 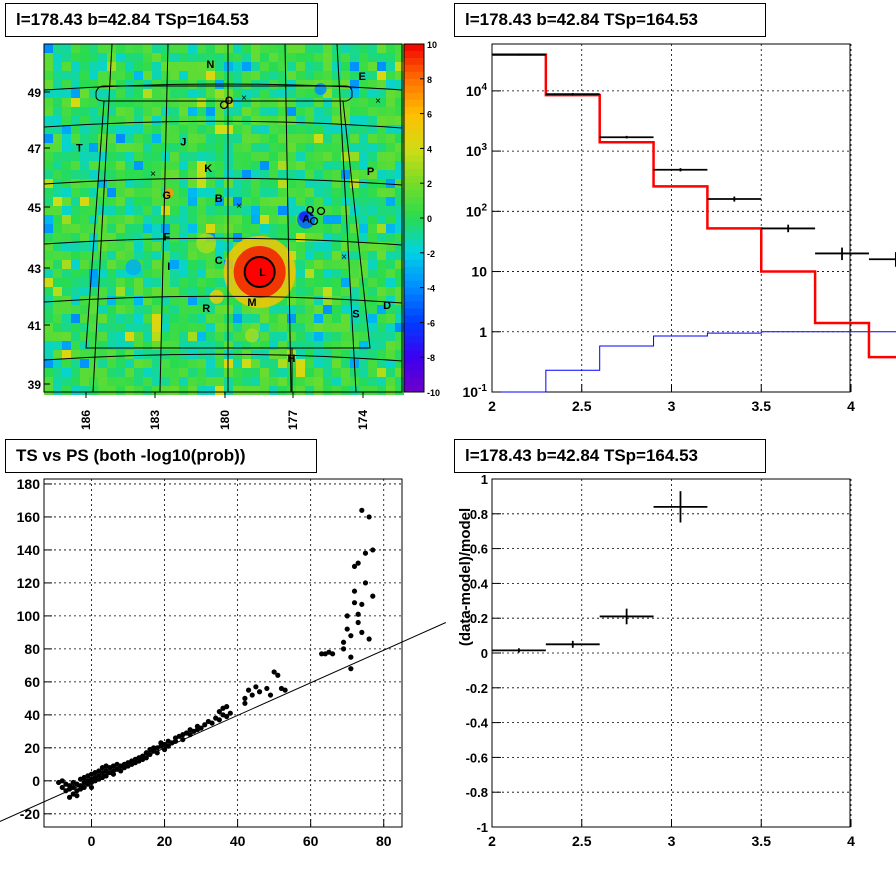 What do you see at coordinates (492, 406) in the screenshot?
I see `spectrum-x-tick-label: 2` at bounding box center [492, 406].